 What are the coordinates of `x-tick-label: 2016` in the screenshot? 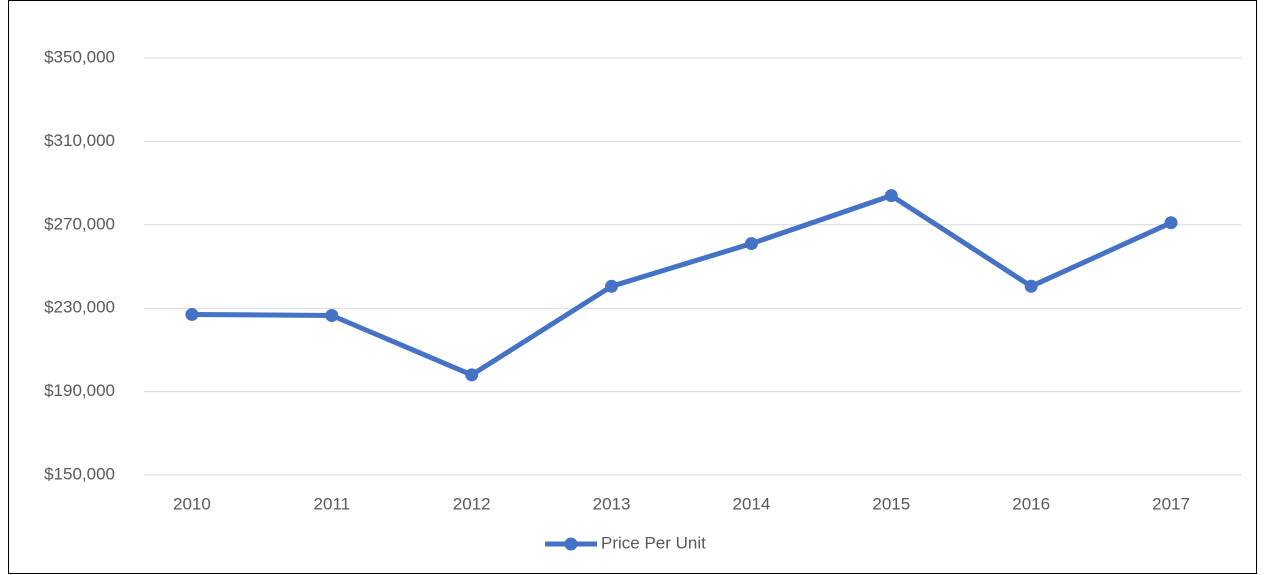 It's located at (1031, 503).